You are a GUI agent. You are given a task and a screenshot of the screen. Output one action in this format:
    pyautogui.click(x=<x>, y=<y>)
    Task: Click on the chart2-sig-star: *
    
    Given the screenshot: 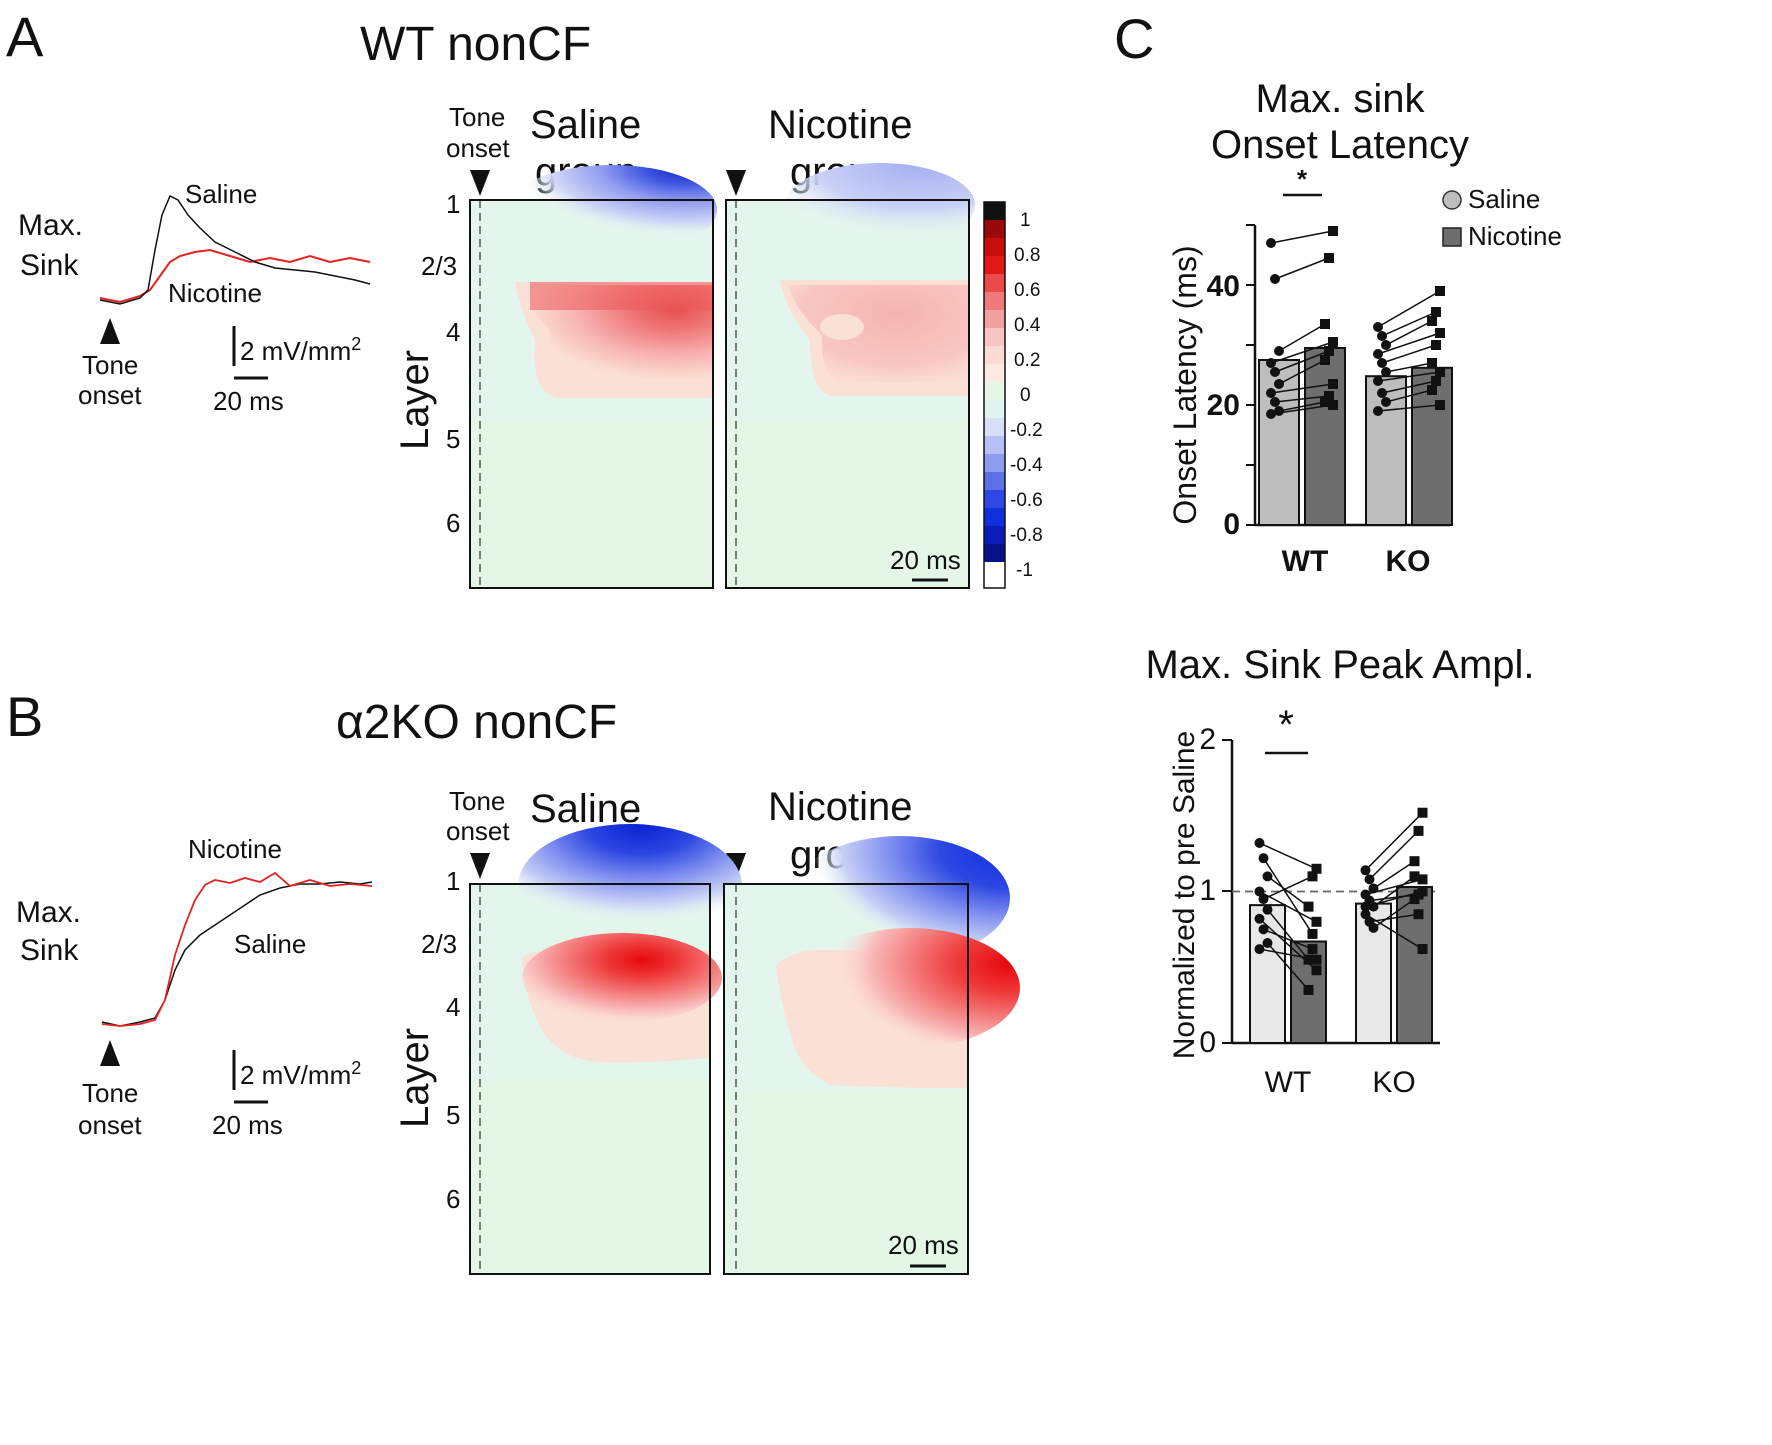 What is the action you would take?
    pyautogui.click(x=1286, y=725)
    